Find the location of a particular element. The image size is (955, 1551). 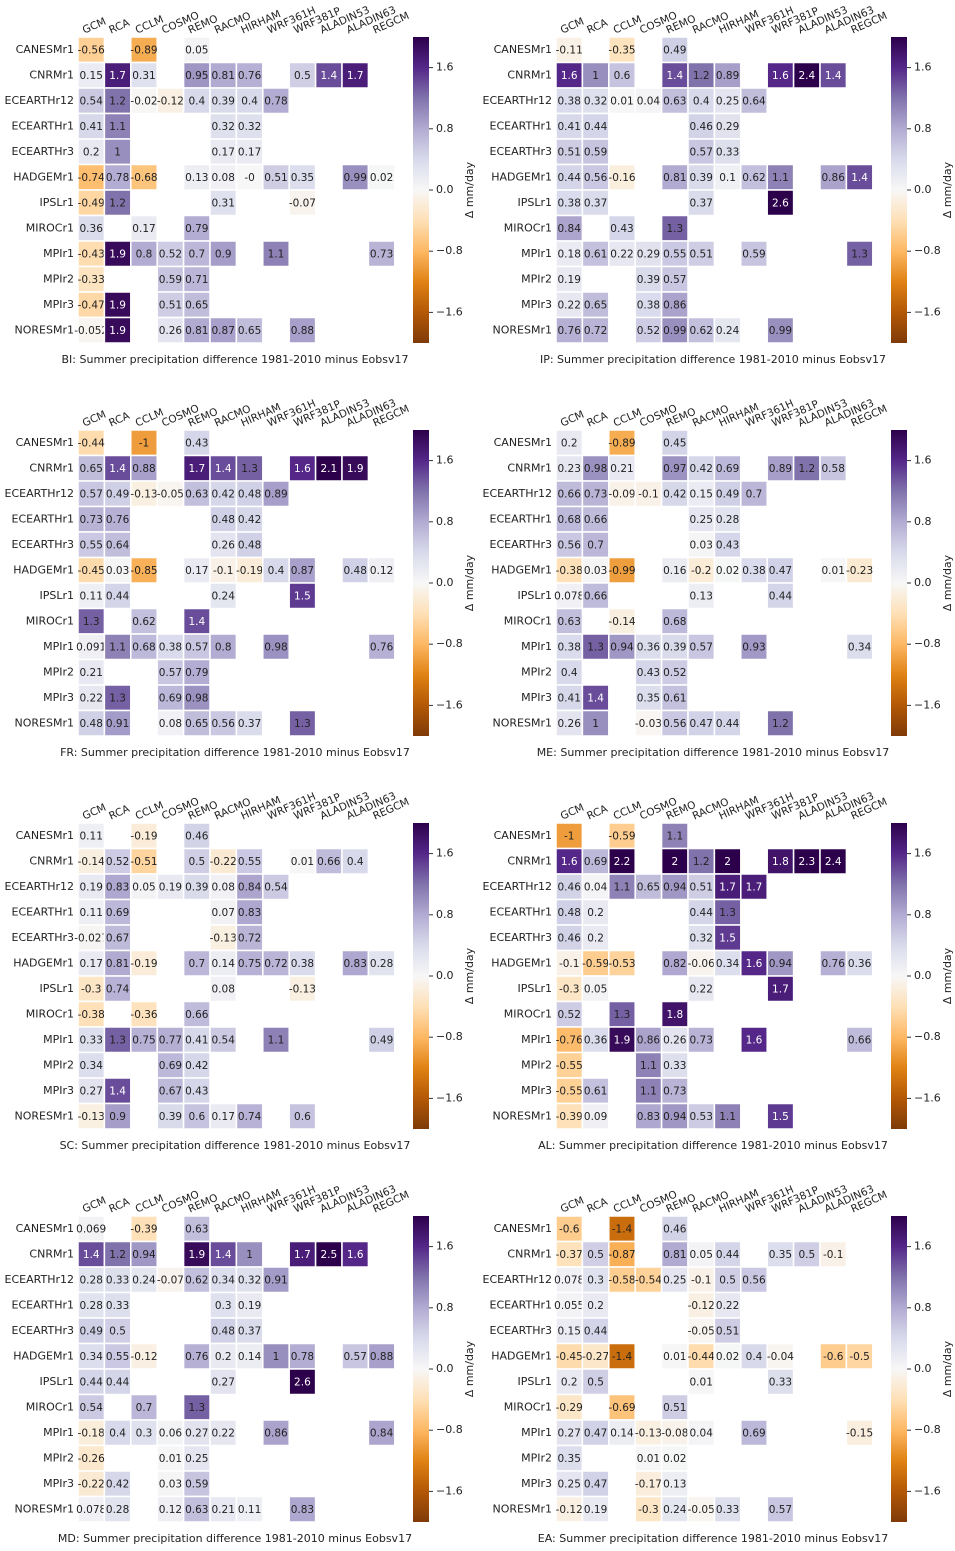

cell-value: -0.38 is located at coordinates (569, 571).